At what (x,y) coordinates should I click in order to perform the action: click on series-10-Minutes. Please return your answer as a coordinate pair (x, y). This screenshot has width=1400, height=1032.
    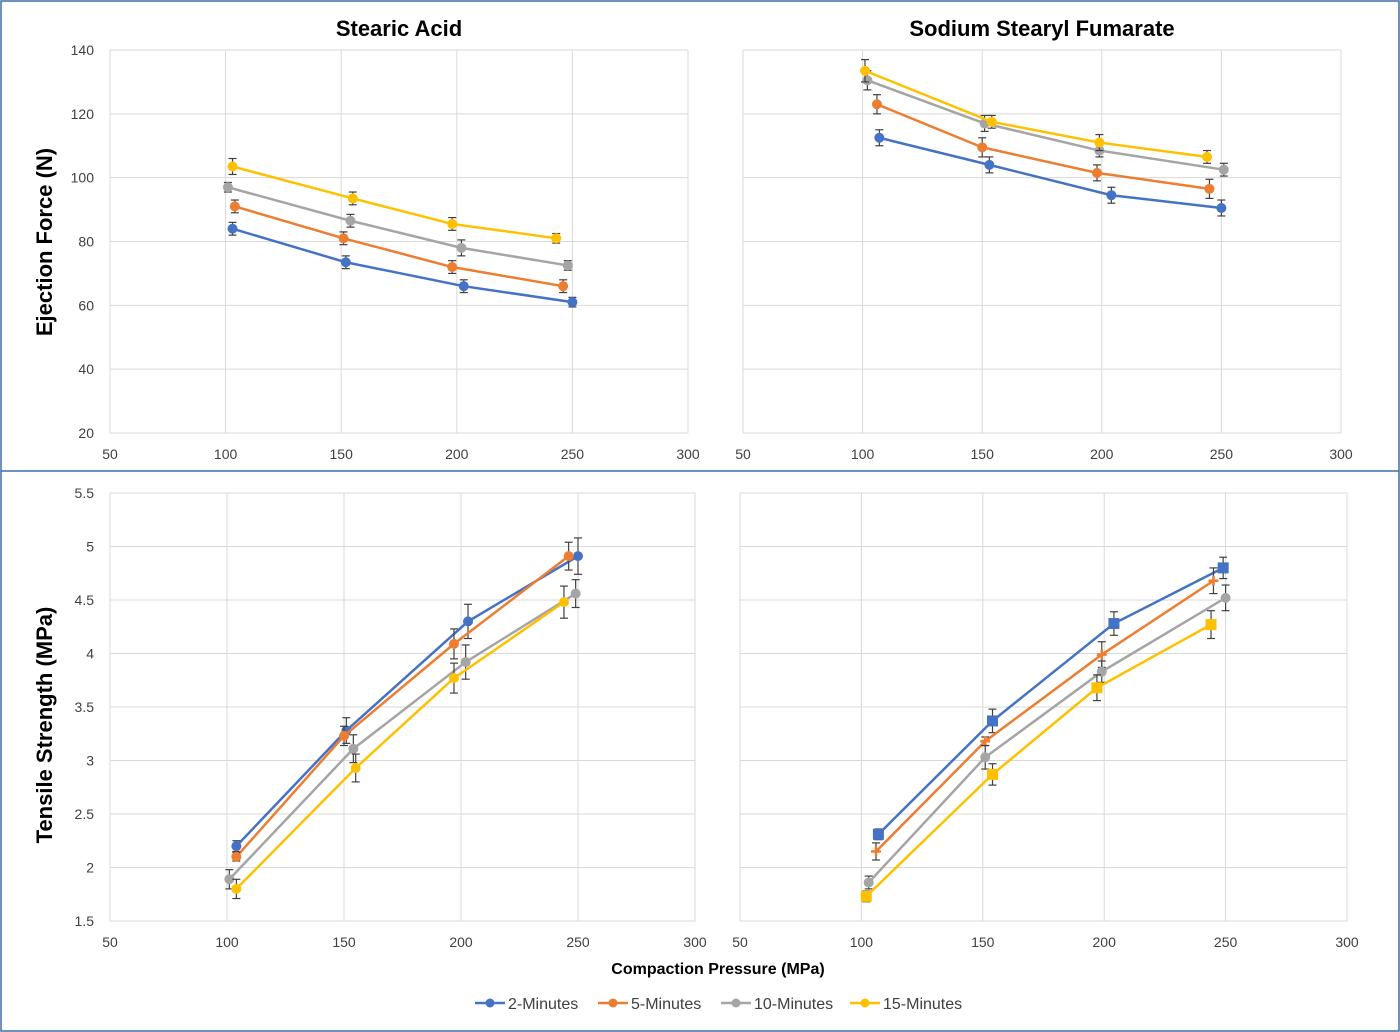
    Looking at the image, I should click on (397, 226).